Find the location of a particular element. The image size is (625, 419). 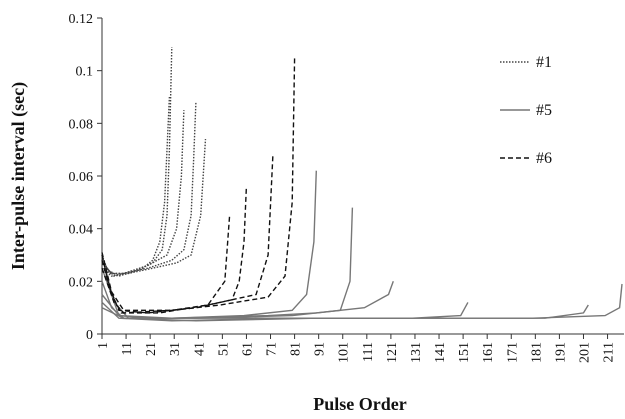

legend-label: #6 is located at coordinates (544, 158).